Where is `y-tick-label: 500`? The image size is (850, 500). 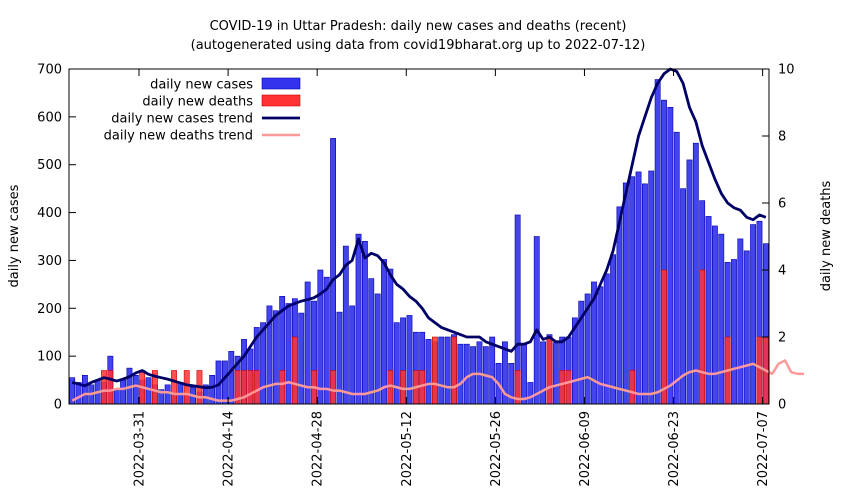
y-tick-label: 500 is located at coordinates (49, 165).